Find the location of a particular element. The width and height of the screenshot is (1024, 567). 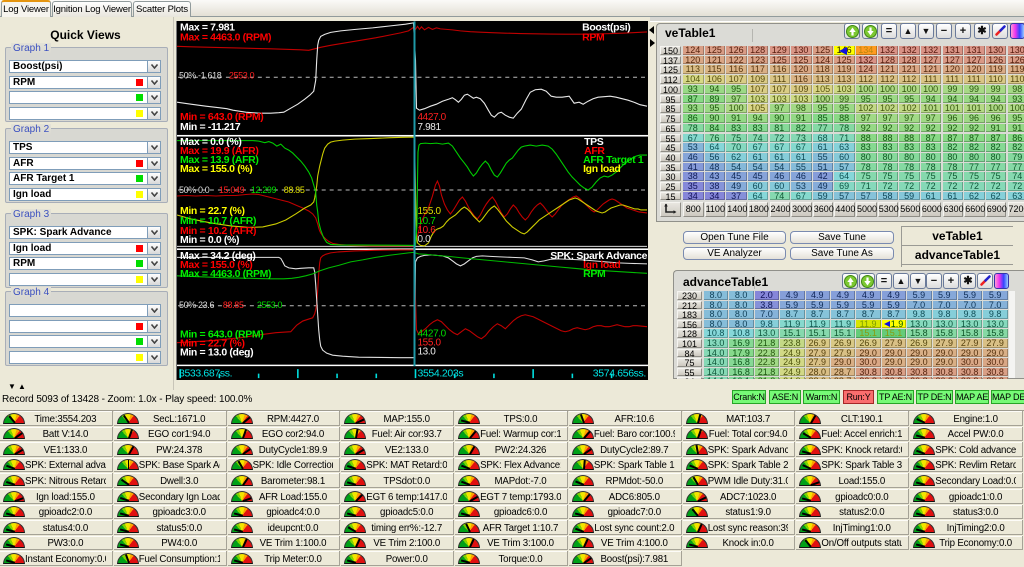

svg-text: 3554.203s is located at coordinates (440, 374).